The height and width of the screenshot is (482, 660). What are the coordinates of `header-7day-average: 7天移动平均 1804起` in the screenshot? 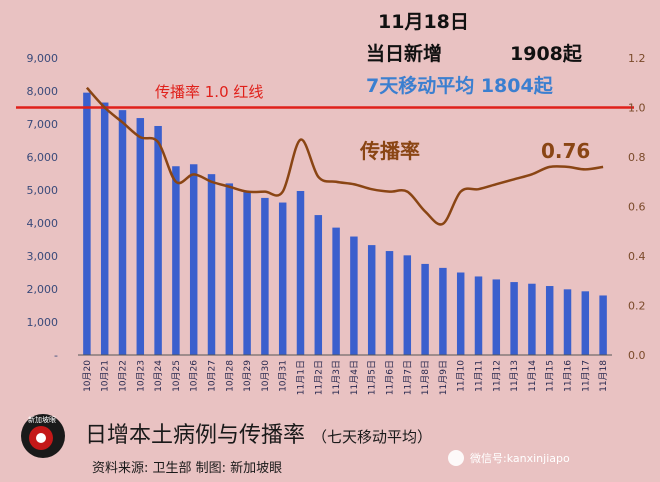 It's located at (460, 85).